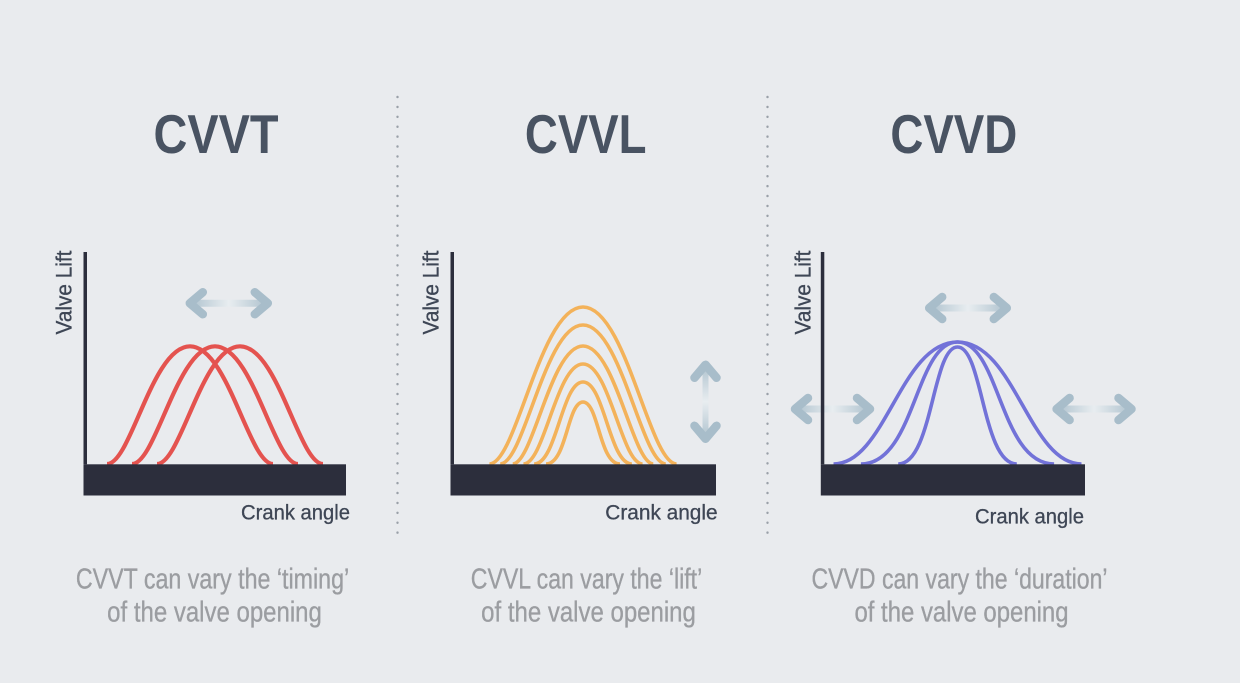  What do you see at coordinates (586, 134) in the screenshot?
I see `svg-text: CVVL` at bounding box center [586, 134].